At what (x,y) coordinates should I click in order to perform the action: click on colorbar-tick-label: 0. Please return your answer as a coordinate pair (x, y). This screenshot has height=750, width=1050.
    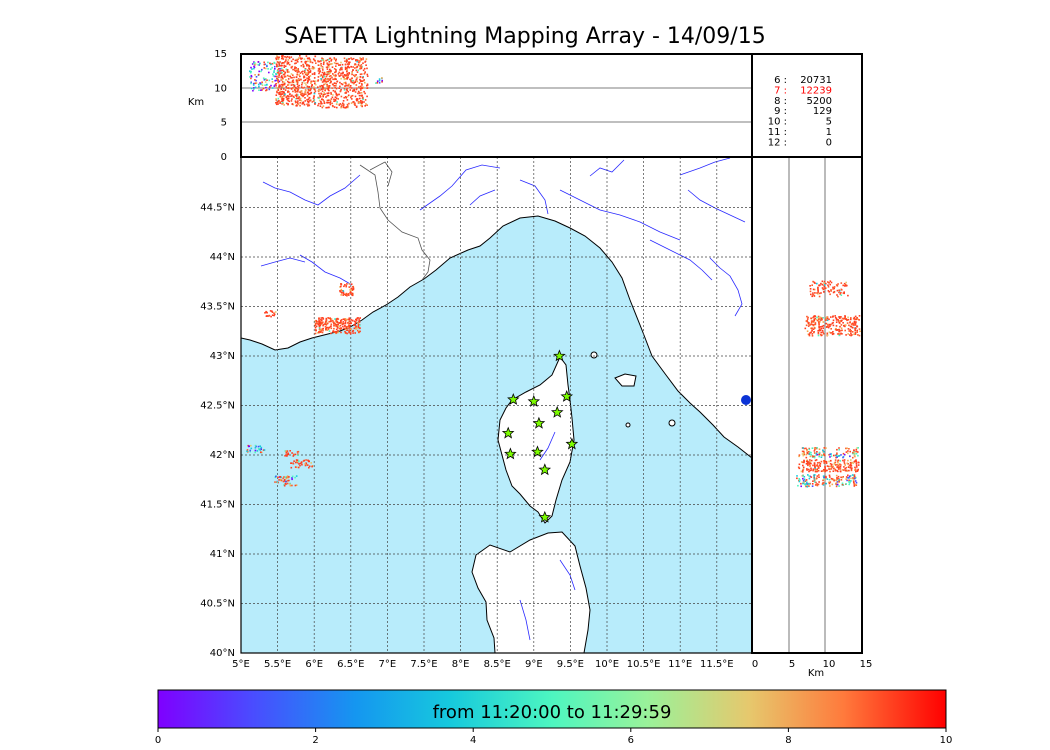
    Looking at the image, I should click on (158, 740).